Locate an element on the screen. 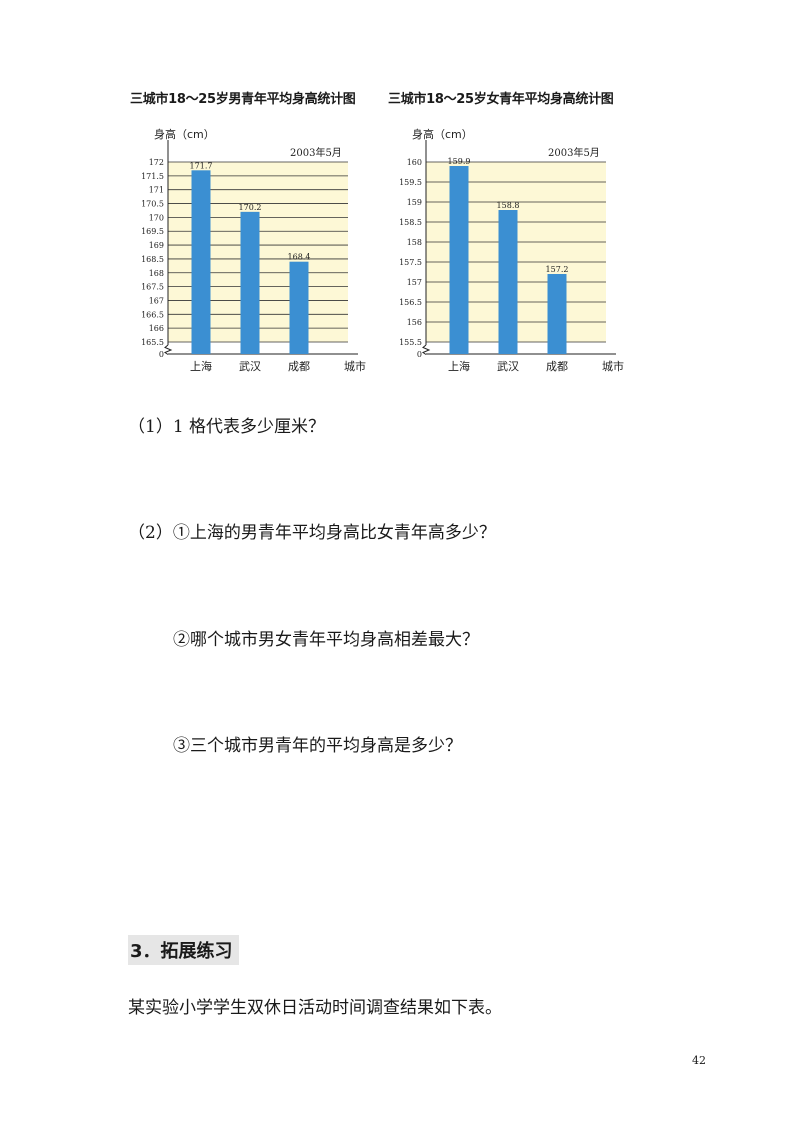 This screenshot has height=1132, width=800. chart-title: 三城市18～25岁男青年平均身高统计图 is located at coordinates (243, 99).